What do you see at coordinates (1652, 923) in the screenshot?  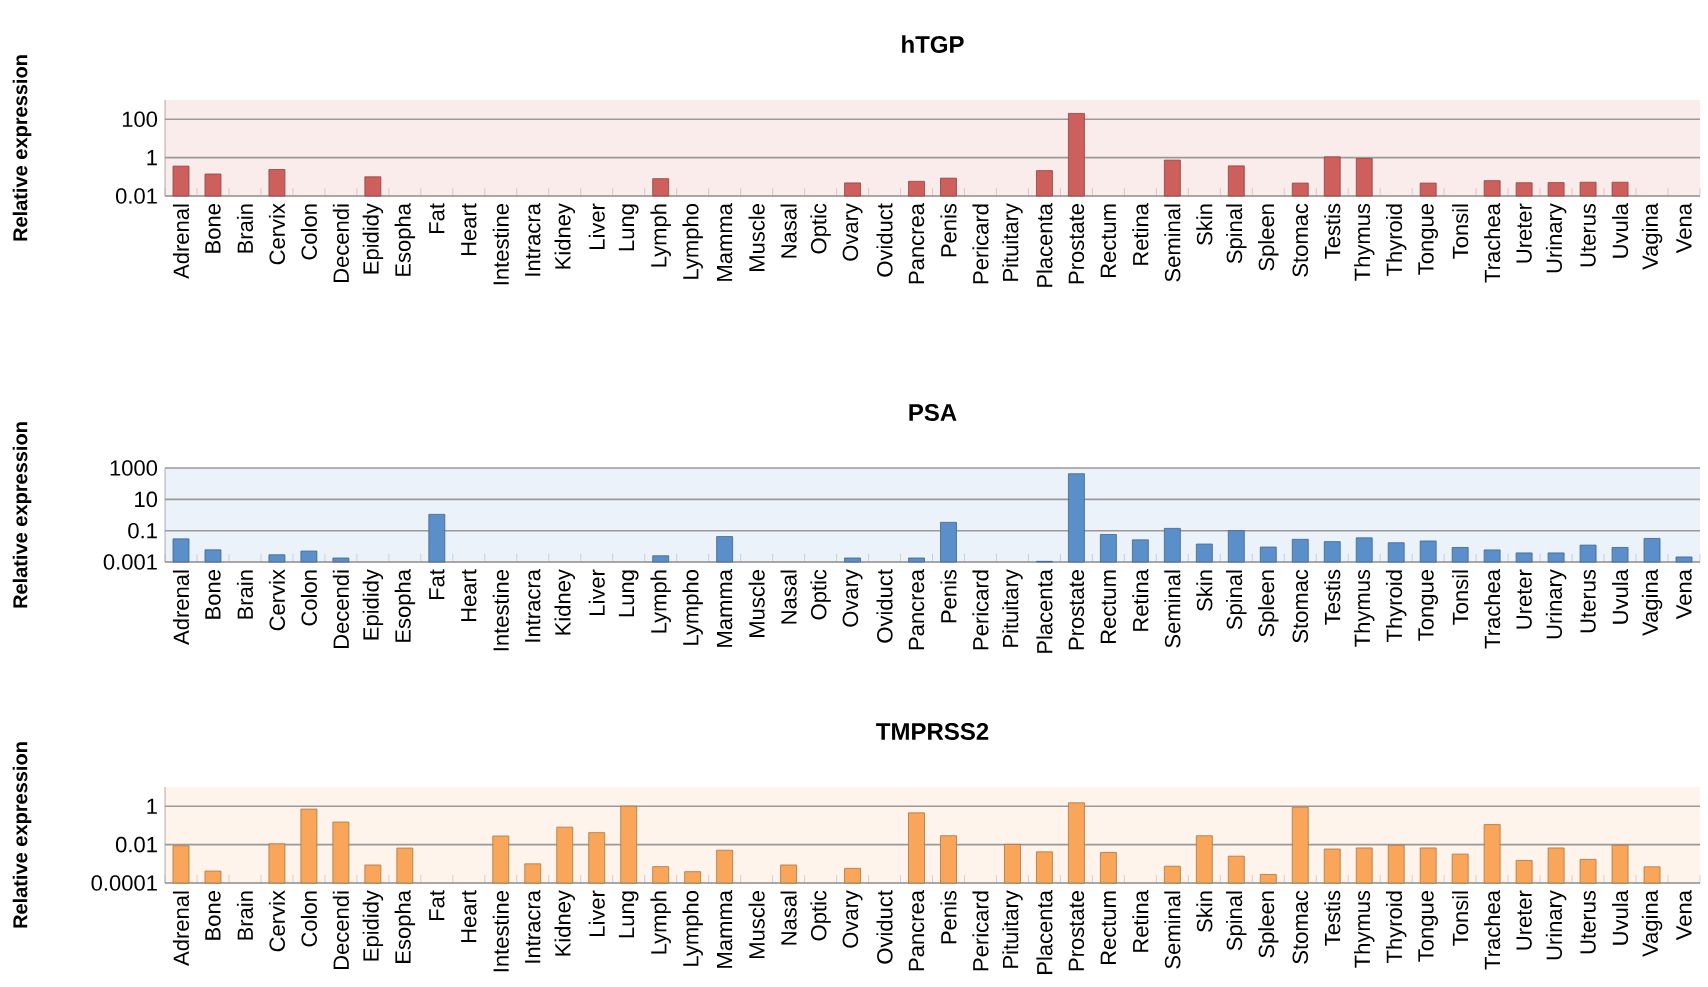 I see `x-tick-label: Vagina` at bounding box center [1652, 923].